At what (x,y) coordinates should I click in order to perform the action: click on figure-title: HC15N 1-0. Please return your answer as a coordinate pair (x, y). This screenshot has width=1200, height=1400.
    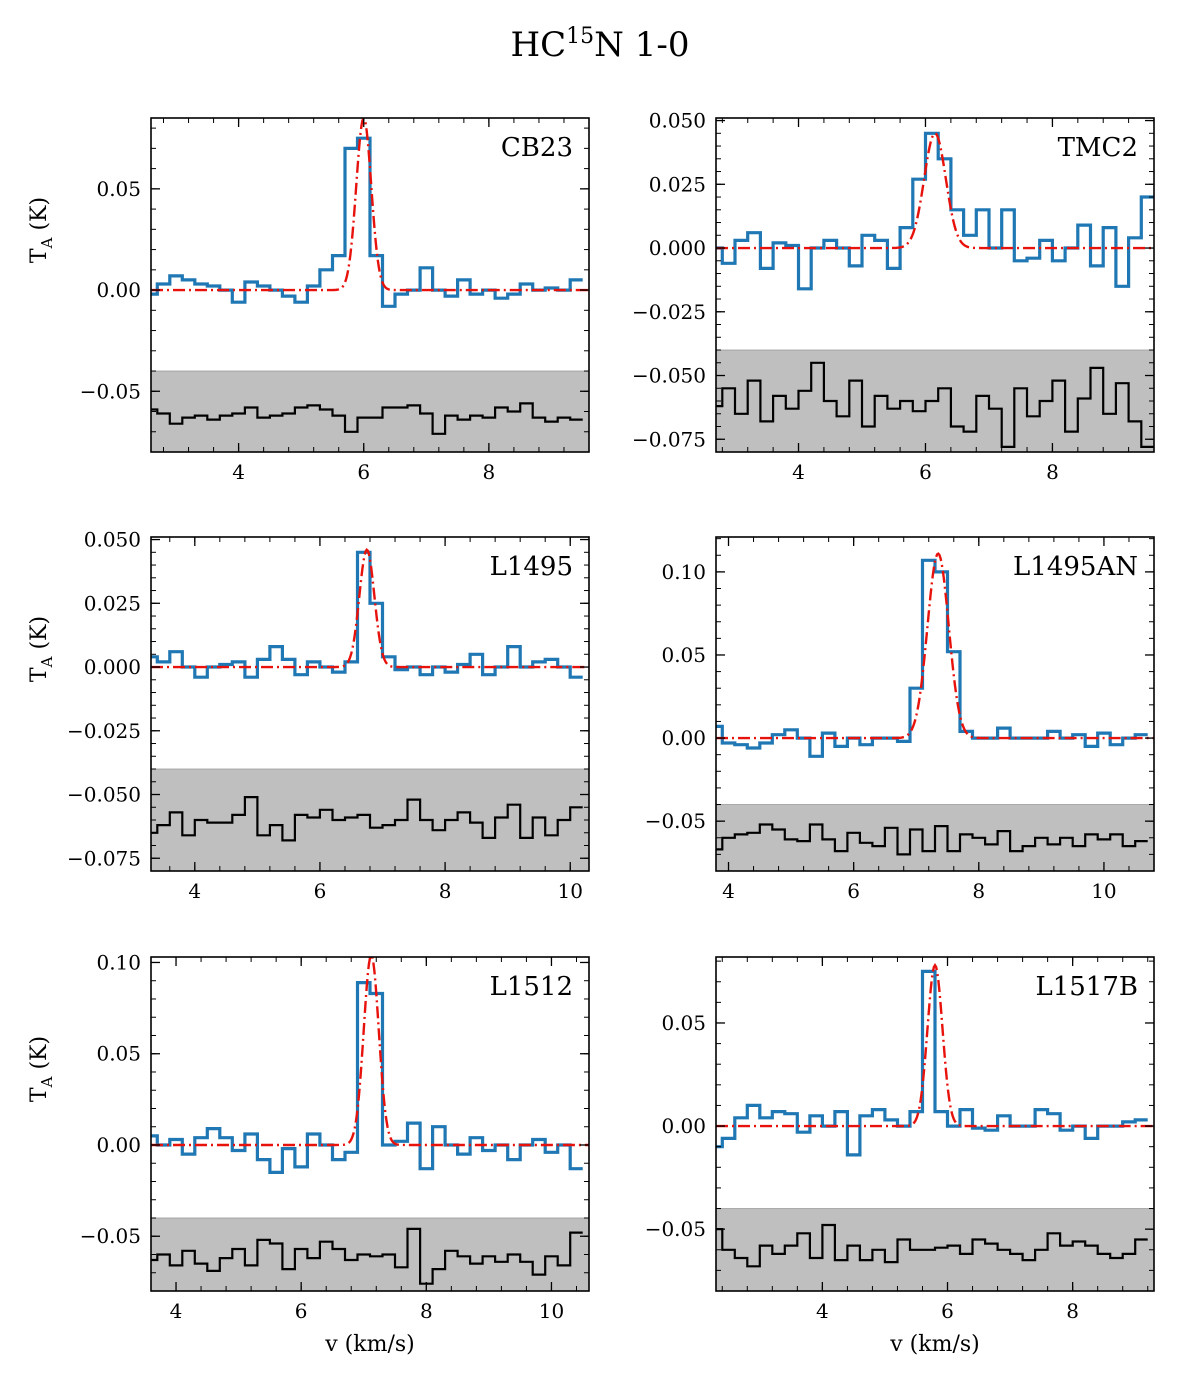
    Looking at the image, I should click on (600, 44).